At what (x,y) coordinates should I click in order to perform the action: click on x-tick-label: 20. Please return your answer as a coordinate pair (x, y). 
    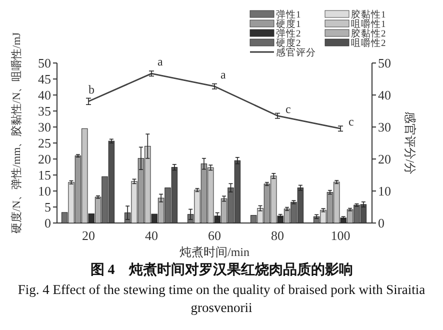
    Looking at the image, I should click on (88, 235).